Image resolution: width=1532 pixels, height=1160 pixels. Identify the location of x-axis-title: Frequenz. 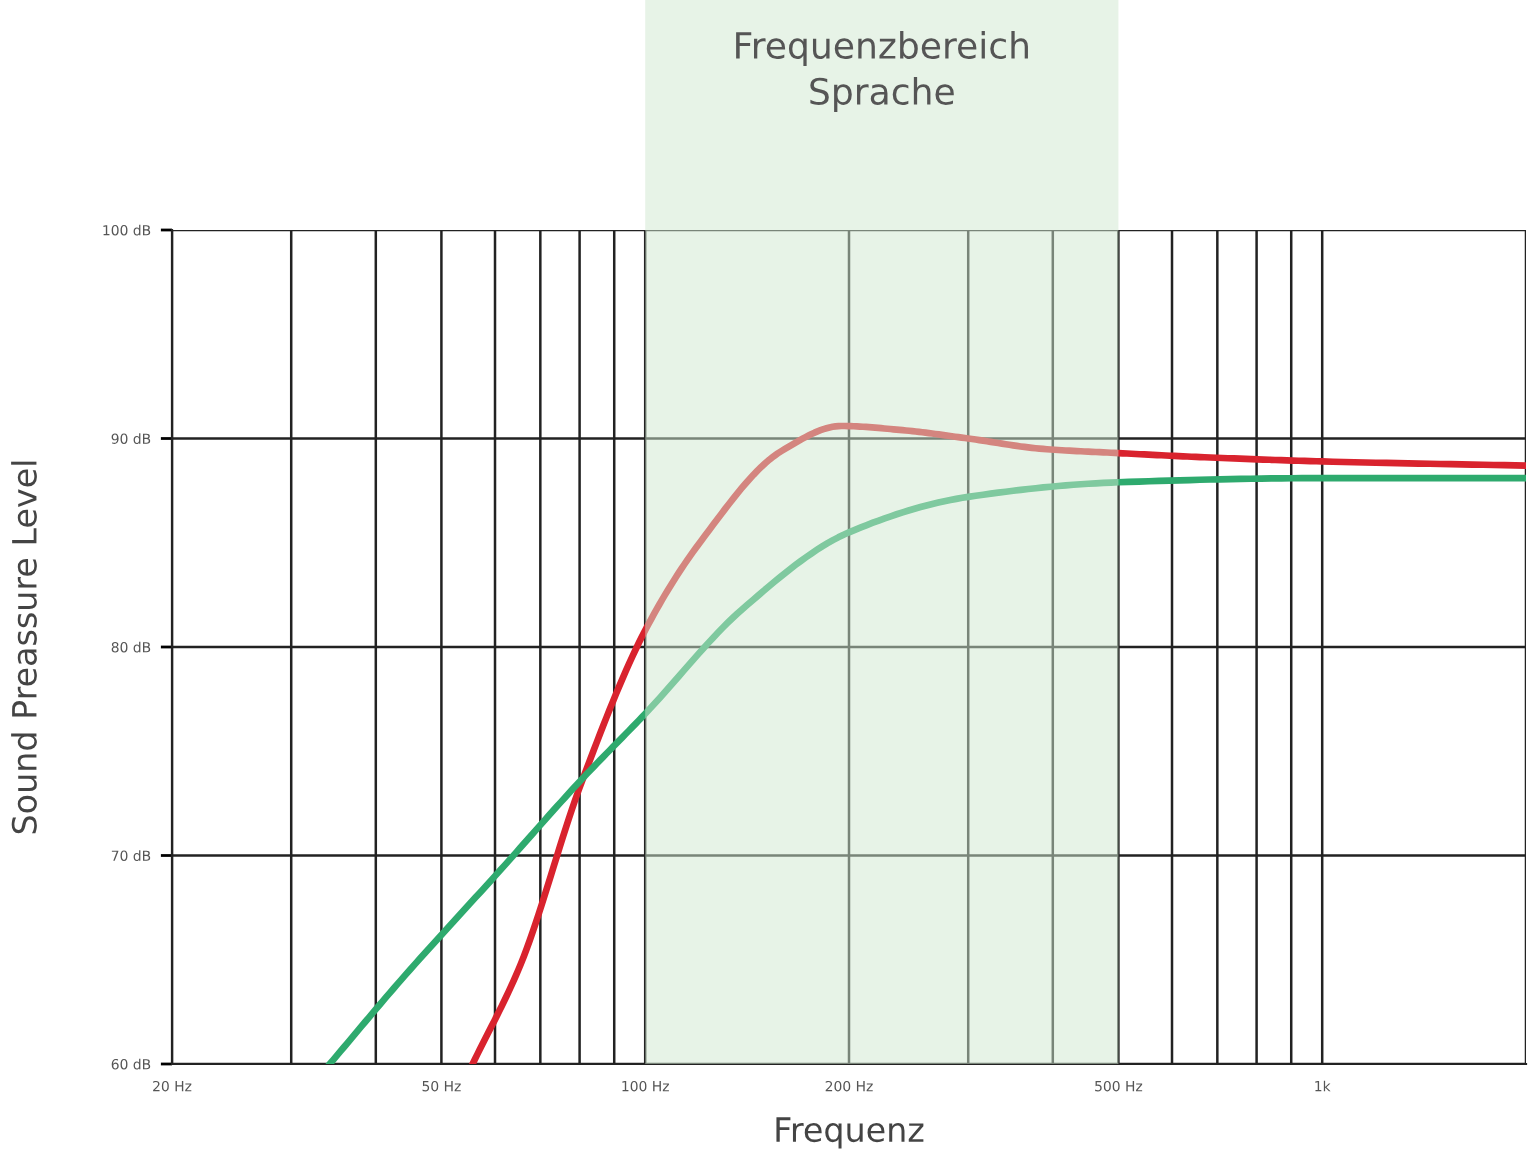
(850, 1133).